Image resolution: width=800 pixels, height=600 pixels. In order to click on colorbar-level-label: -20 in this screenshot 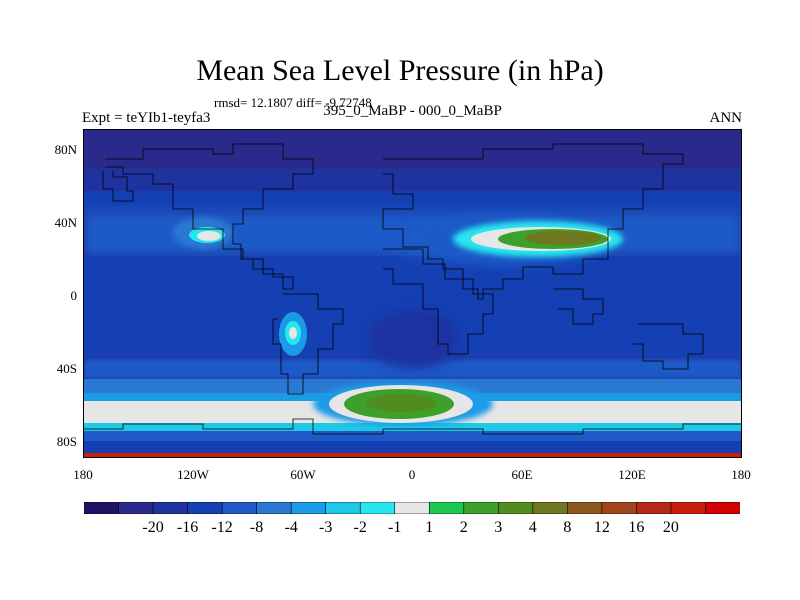, I will do `click(153, 527)`.